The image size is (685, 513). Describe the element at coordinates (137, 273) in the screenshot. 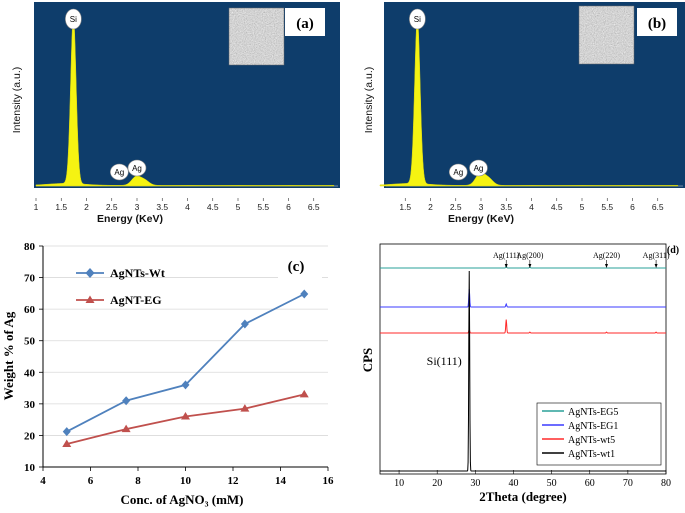

I see `legend-label-agnts-wt: AgNTs-Wt` at that location.